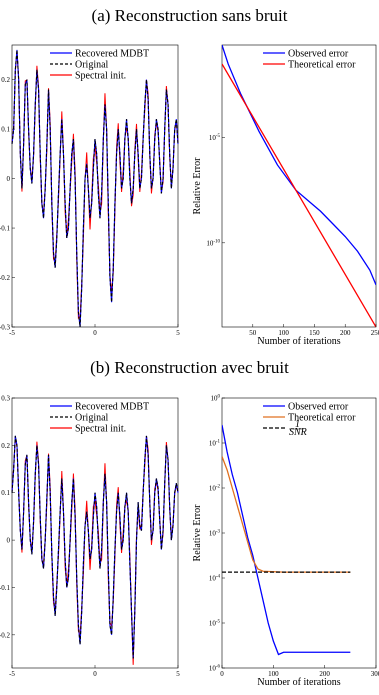  I want to click on original-line, so click(95, 547).